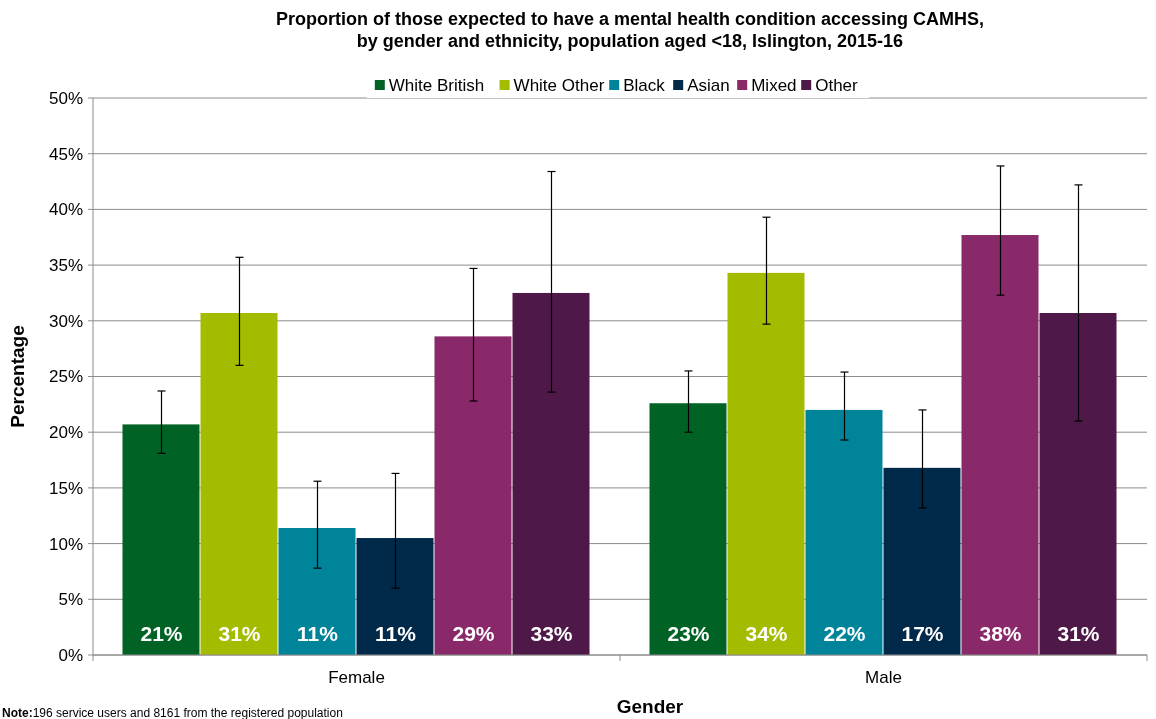 This screenshot has width=1156, height=719. Describe the element at coordinates (644, 85) in the screenshot. I see `legend-label: Black` at that location.